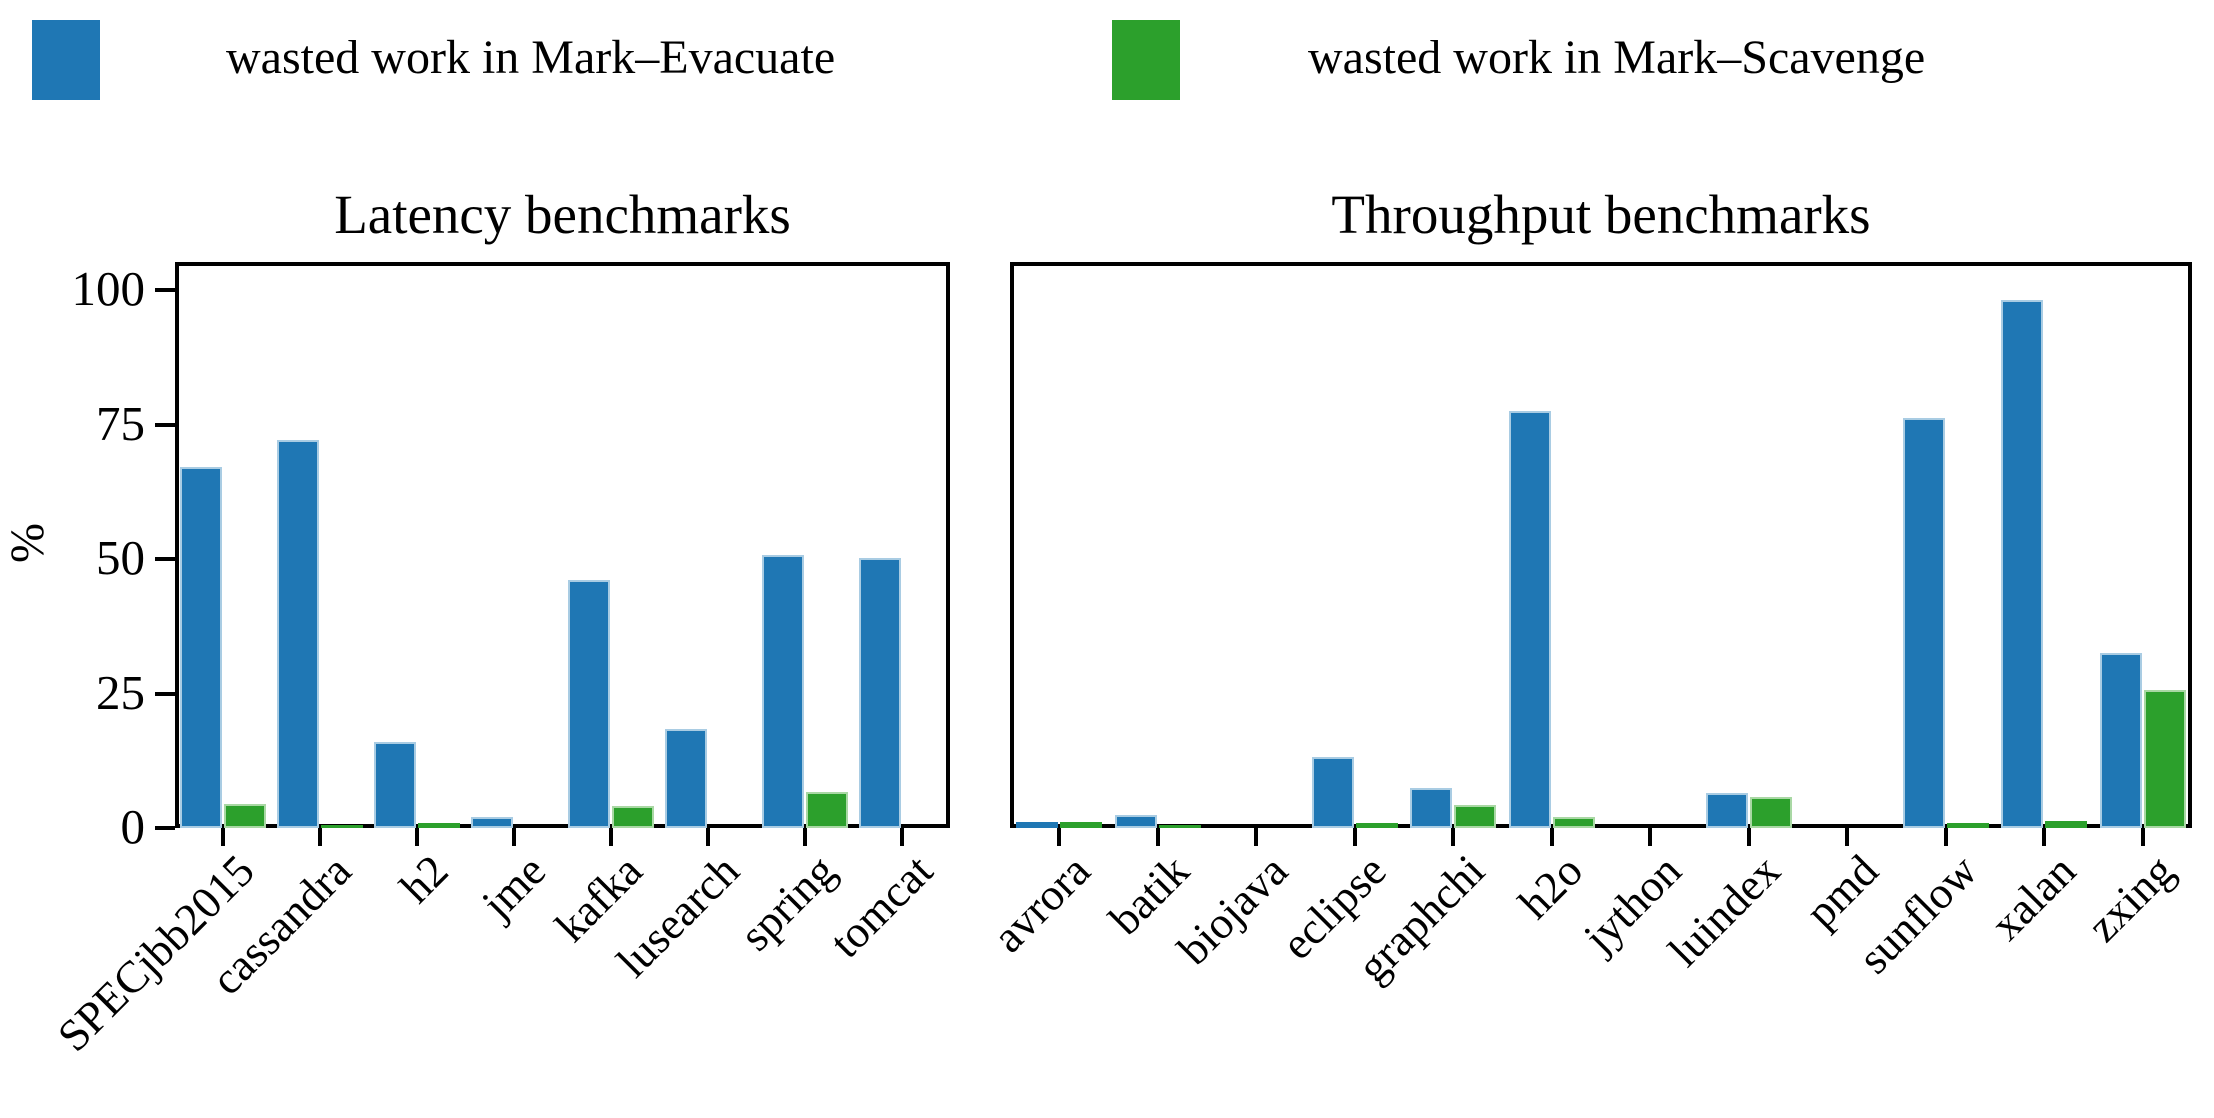  Describe the element at coordinates (588, 703) in the screenshot. I see `bar-latency-kafka-mark-evacuate` at that location.